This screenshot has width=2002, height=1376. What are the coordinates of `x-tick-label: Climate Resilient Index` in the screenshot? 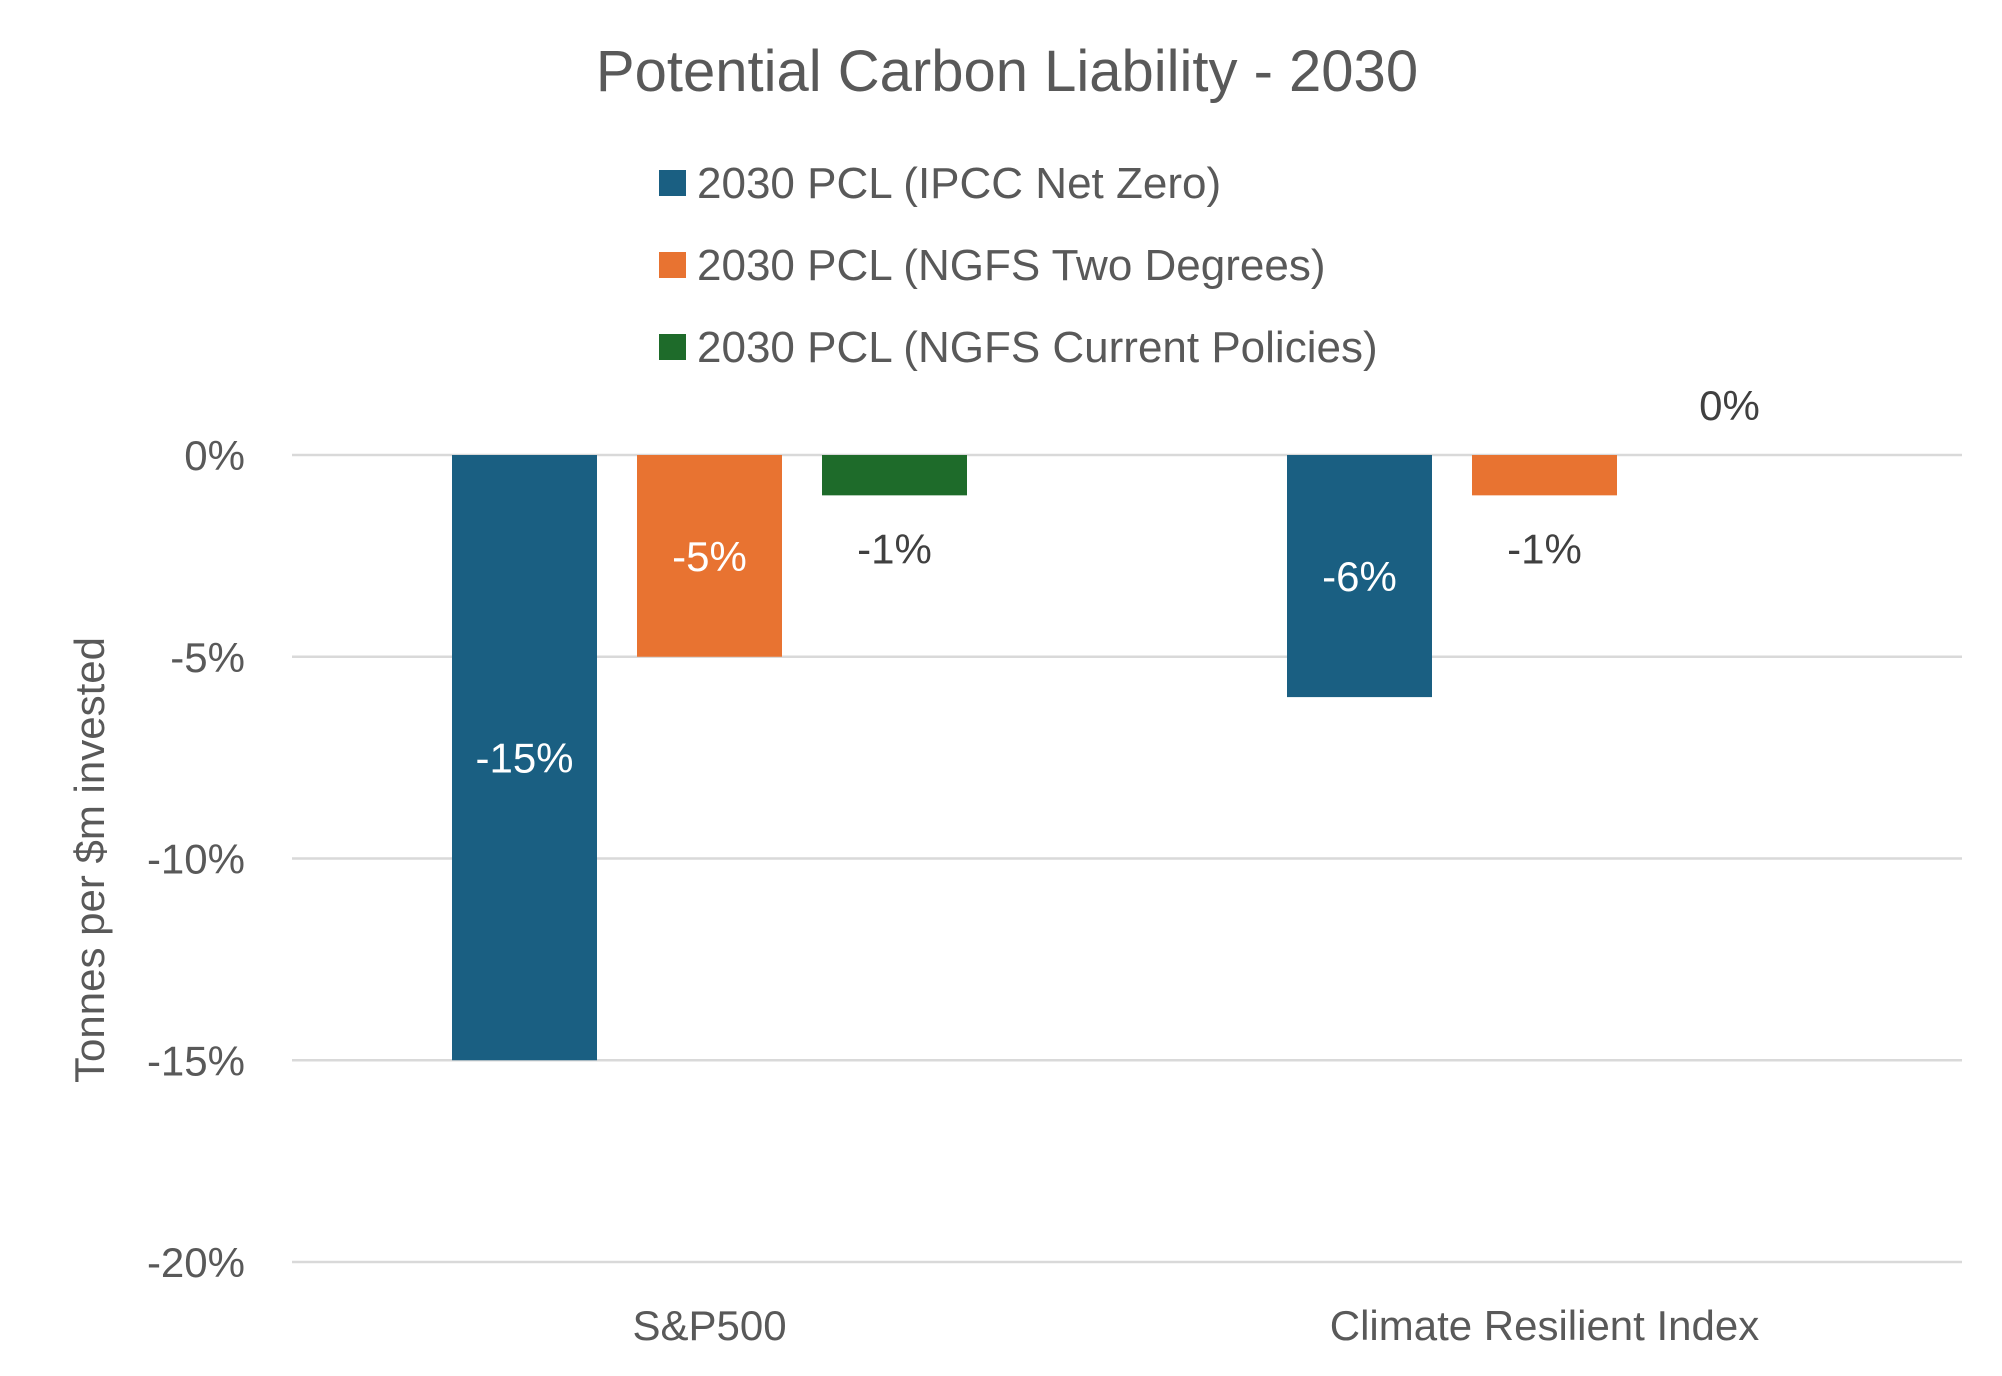 It's located at (1545, 1325).